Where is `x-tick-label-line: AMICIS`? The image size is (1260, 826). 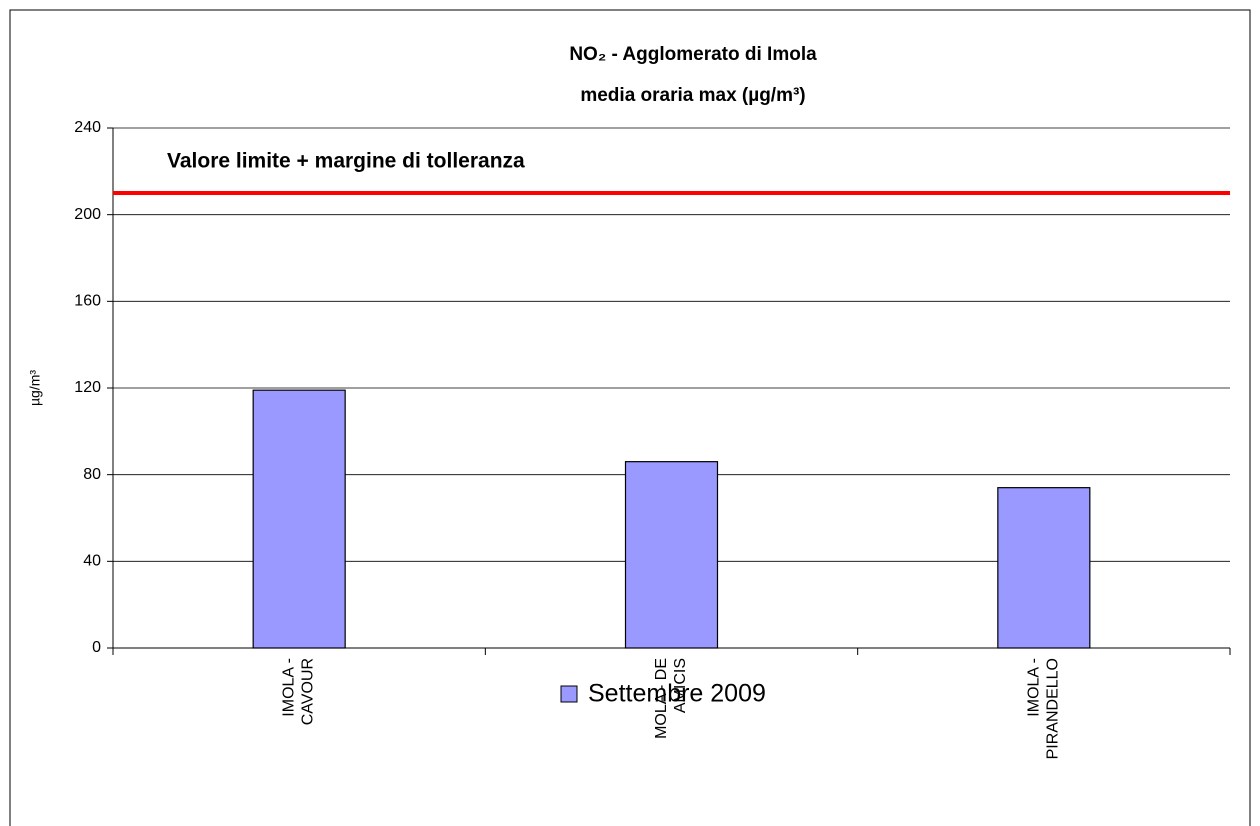
x-tick-label-line: AMICIS is located at coordinates (680, 685).